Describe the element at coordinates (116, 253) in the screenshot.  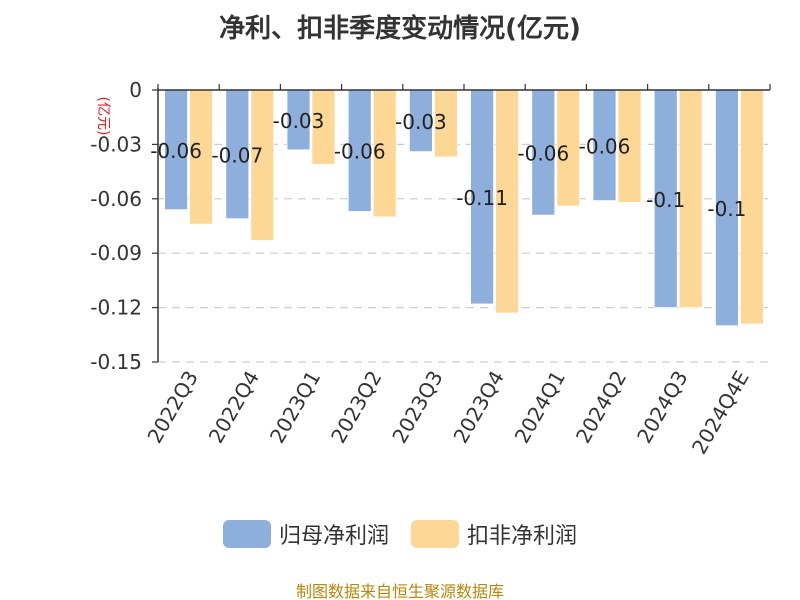
I see `y-tick-label: -0.09` at that location.